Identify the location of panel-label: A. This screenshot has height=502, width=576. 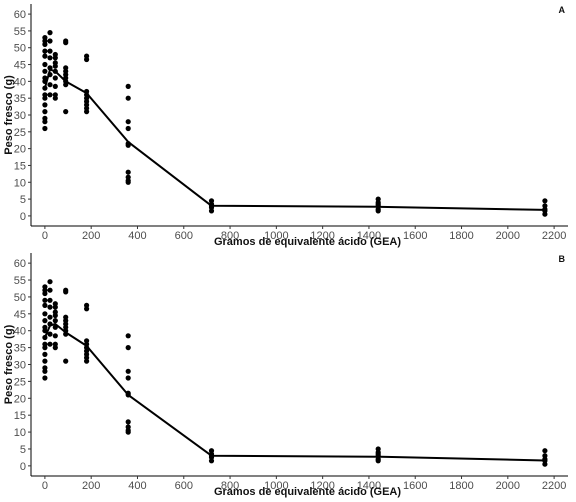
(562, 10).